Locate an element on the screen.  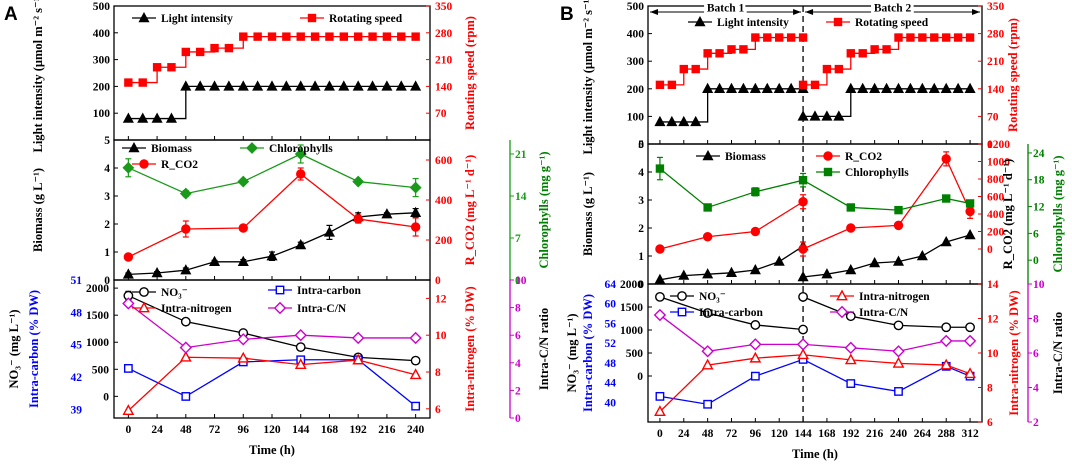
tick-label-bottom-left: 500 is located at coordinates (101, 370).